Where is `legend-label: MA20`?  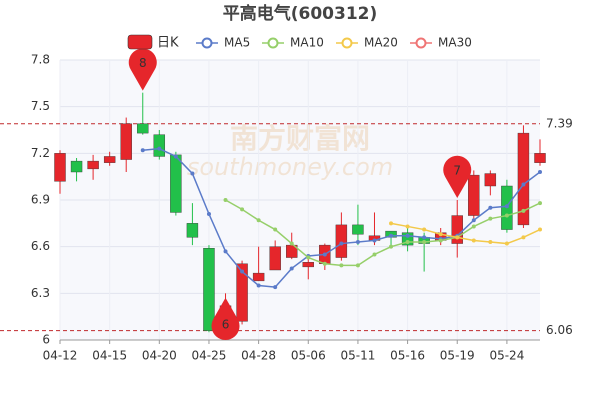
legend-label: MA20 is located at coordinates (381, 43).